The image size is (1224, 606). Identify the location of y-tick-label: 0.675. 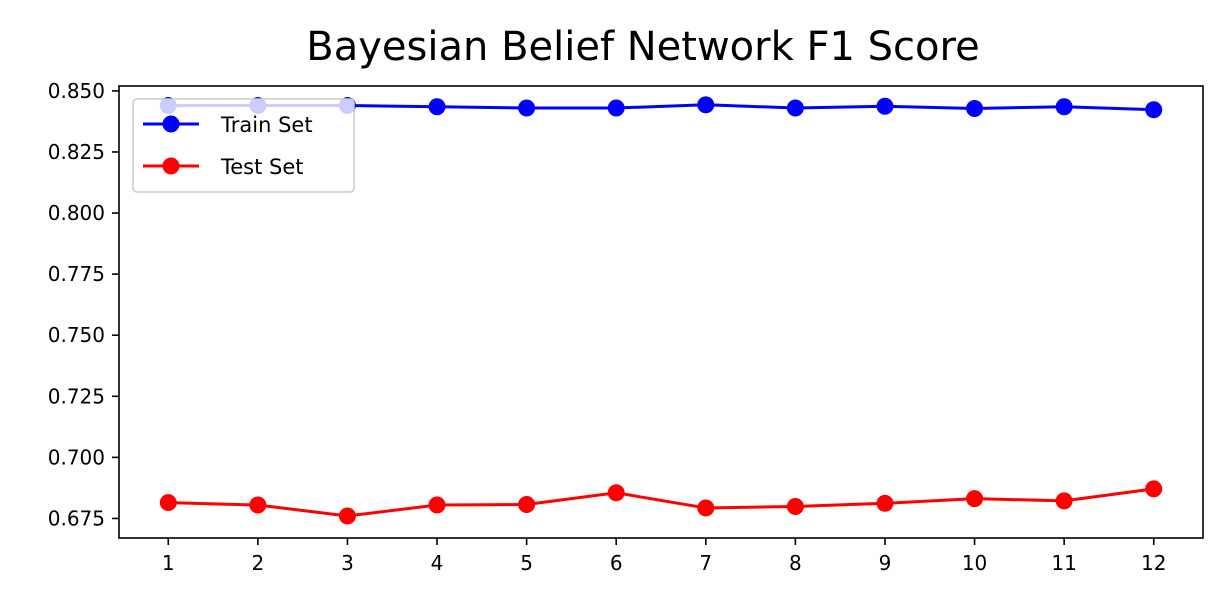
(76, 518).